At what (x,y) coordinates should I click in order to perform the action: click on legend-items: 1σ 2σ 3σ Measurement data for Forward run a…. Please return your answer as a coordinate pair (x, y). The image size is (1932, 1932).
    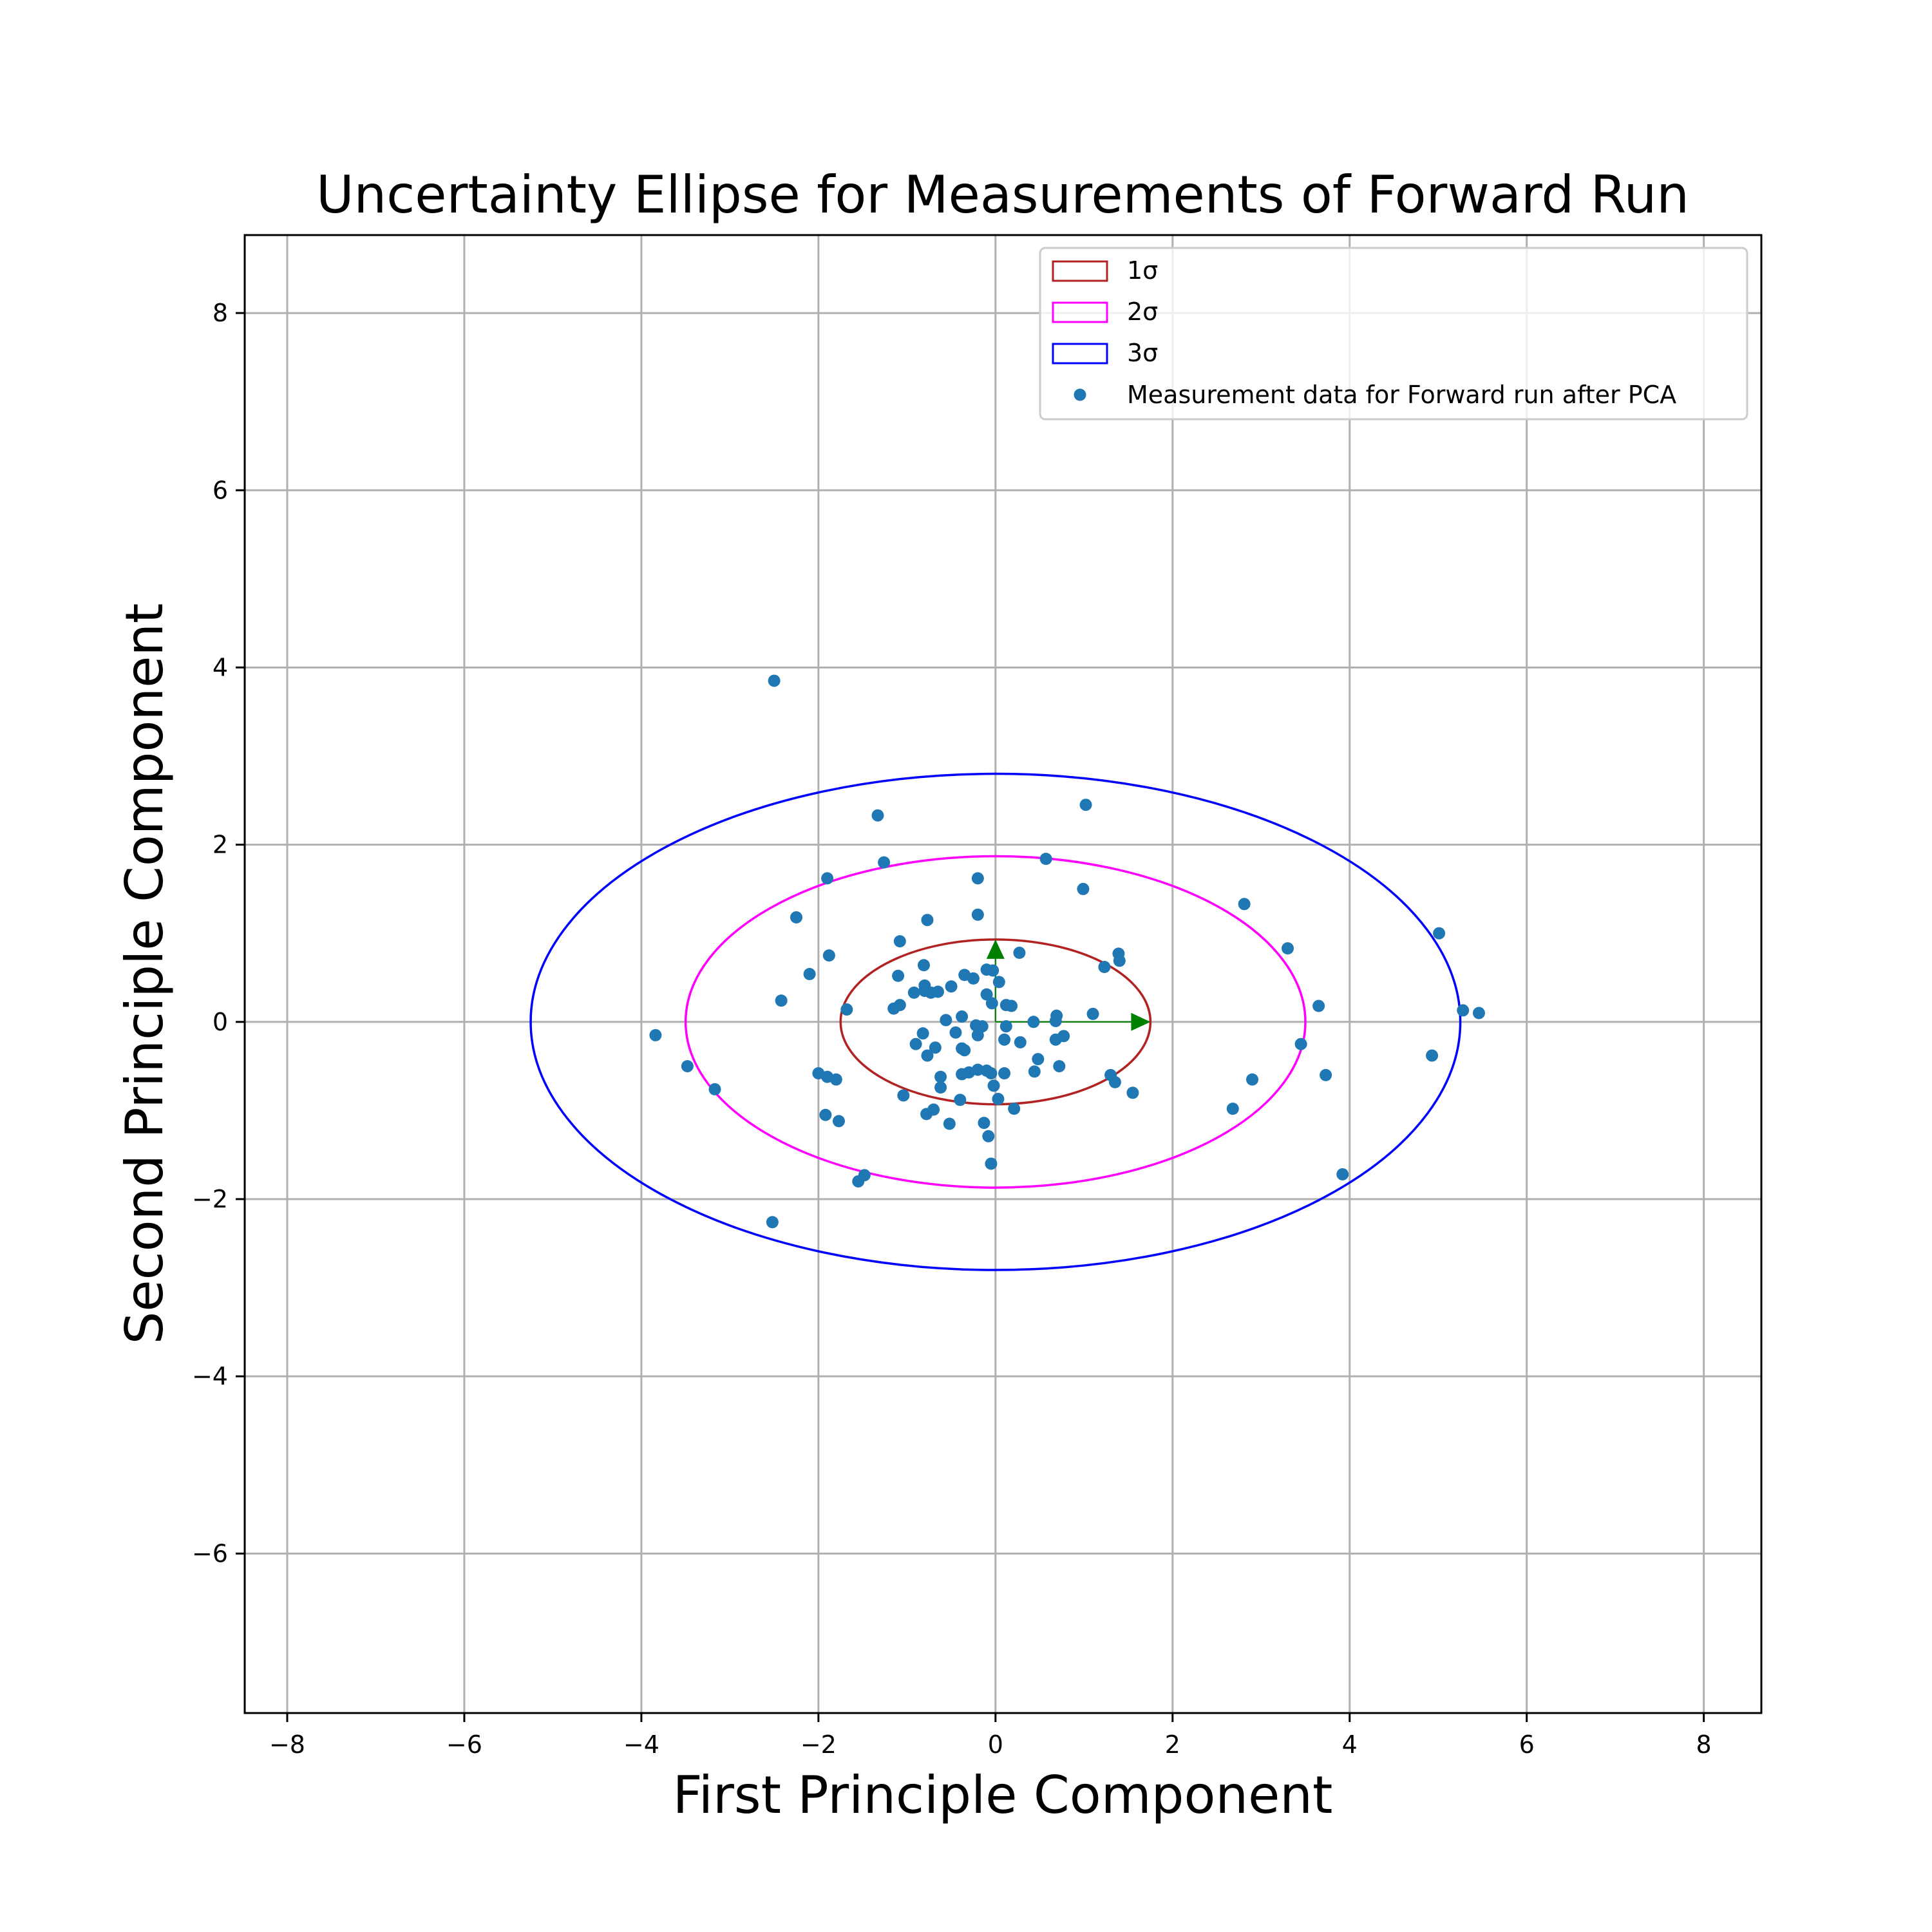
    Looking at the image, I should click on (1364, 333).